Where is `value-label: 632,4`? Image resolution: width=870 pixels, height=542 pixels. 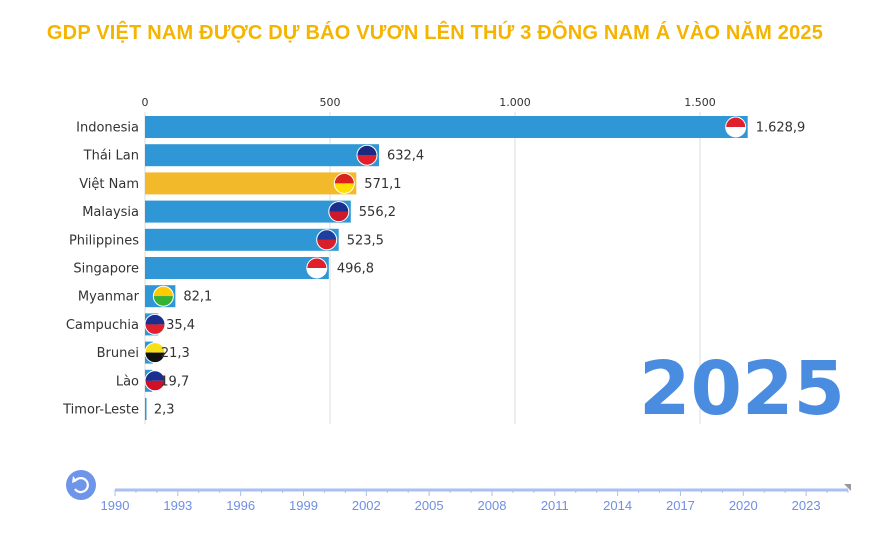 value-label: 632,4 is located at coordinates (405, 156).